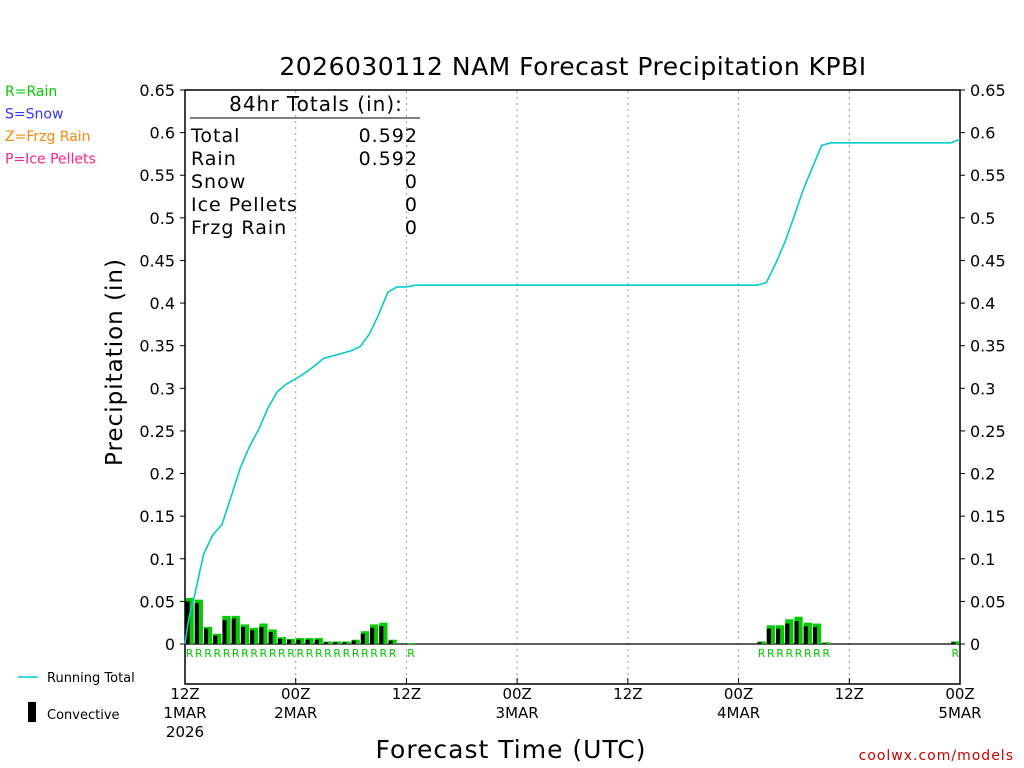 The width and height of the screenshot is (1024, 768). I want to click on y-tick-label-right: 0.05, so click(988, 601).